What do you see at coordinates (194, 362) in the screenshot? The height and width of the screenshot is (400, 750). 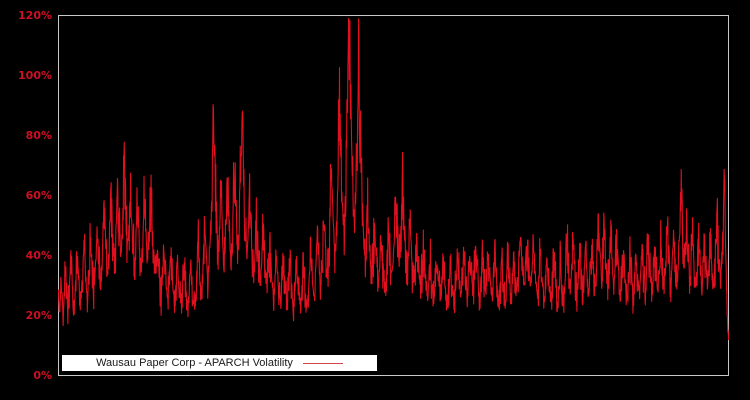 I see `legend-label: Wausau Paper Corp - APARCH Volatility` at bounding box center [194, 362].